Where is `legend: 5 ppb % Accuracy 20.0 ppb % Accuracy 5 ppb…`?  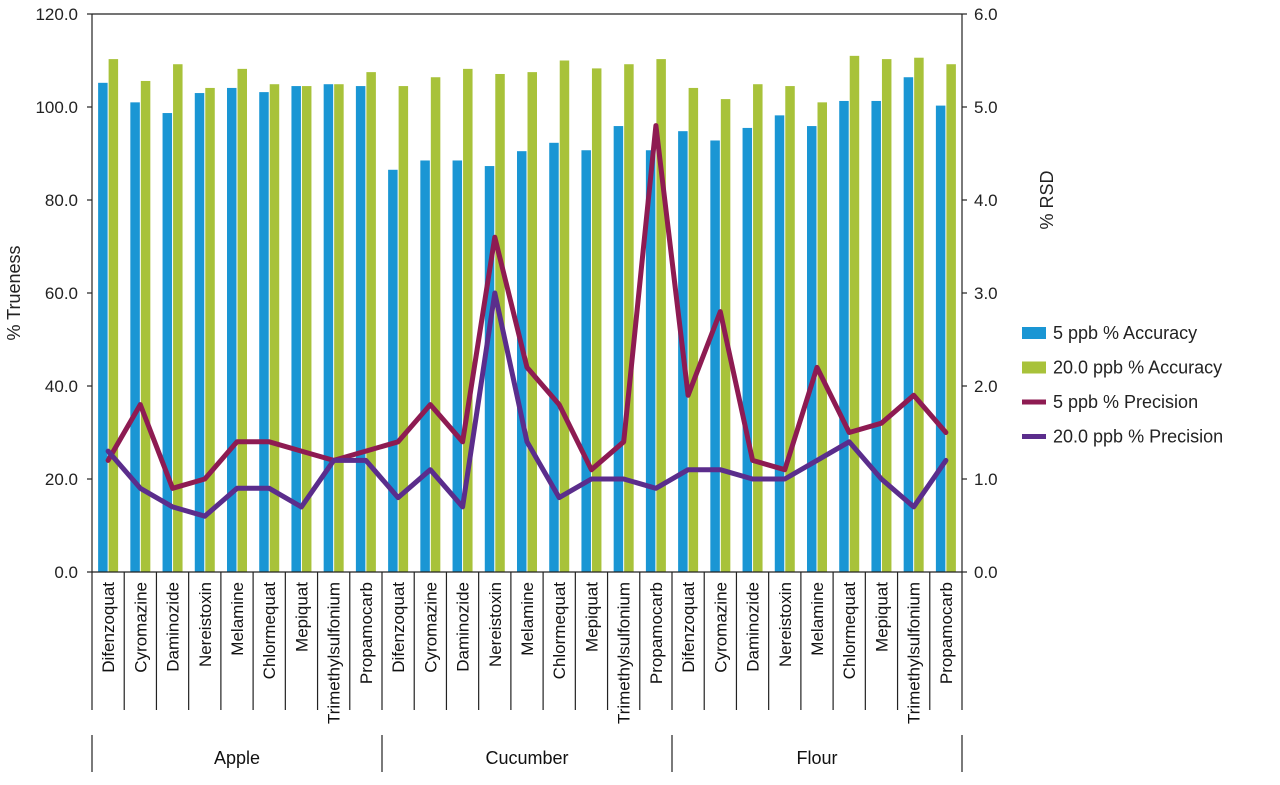
legend: 5 ppb % Accuracy 20.0 ppb % Accuracy 5 ppb… is located at coordinates (1122, 385).